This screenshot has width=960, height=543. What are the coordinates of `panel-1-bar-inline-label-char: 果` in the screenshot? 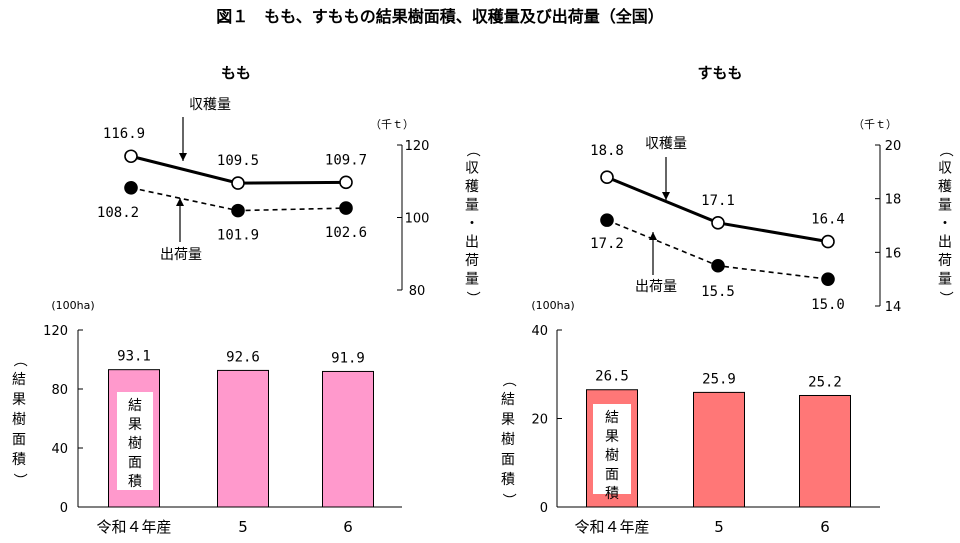 It's located at (135, 425).